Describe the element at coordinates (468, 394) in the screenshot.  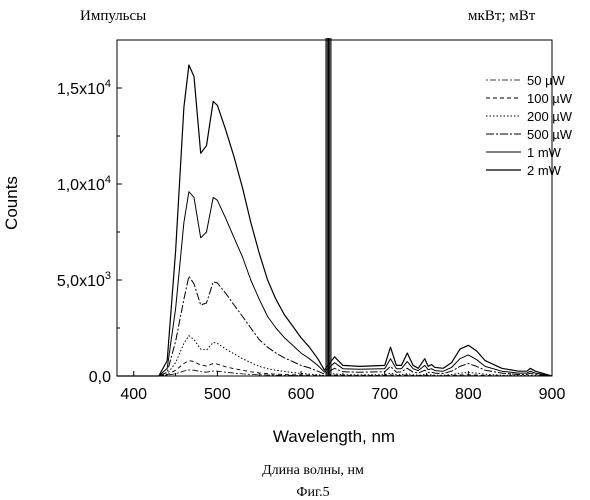
I see `x-tick-label: 800` at that location.